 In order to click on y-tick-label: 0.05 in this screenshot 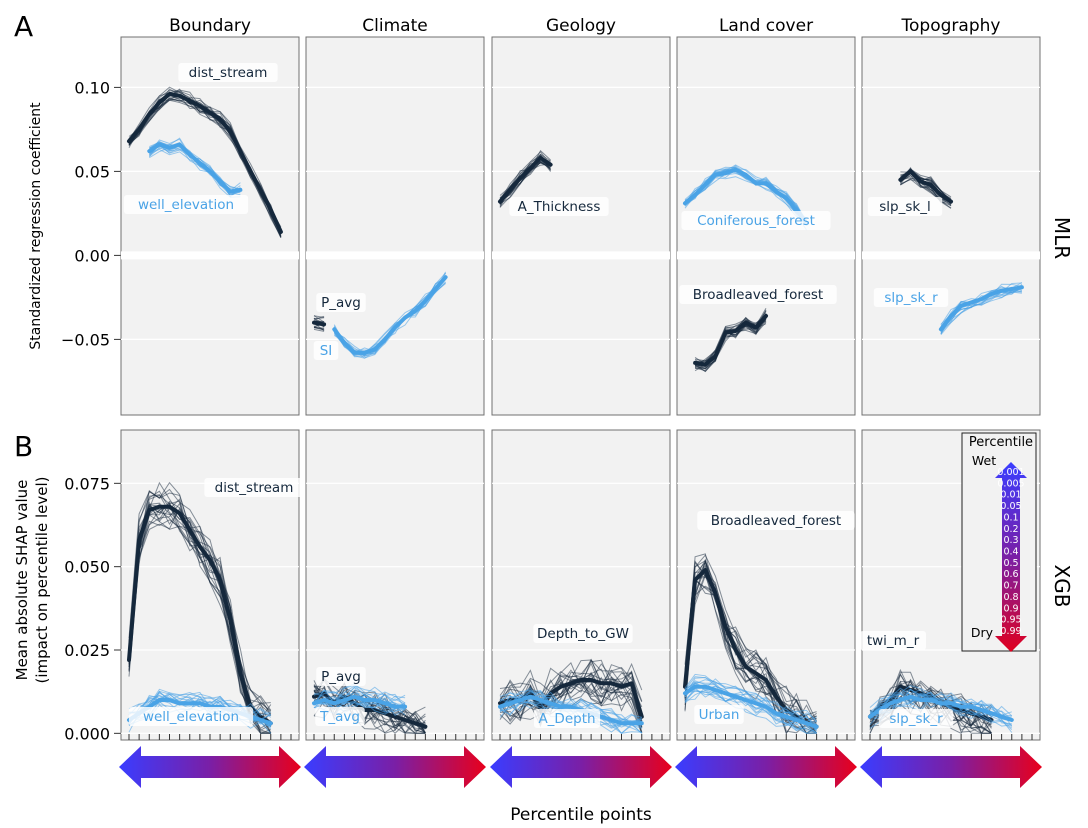, I will do `click(92, 171)`.